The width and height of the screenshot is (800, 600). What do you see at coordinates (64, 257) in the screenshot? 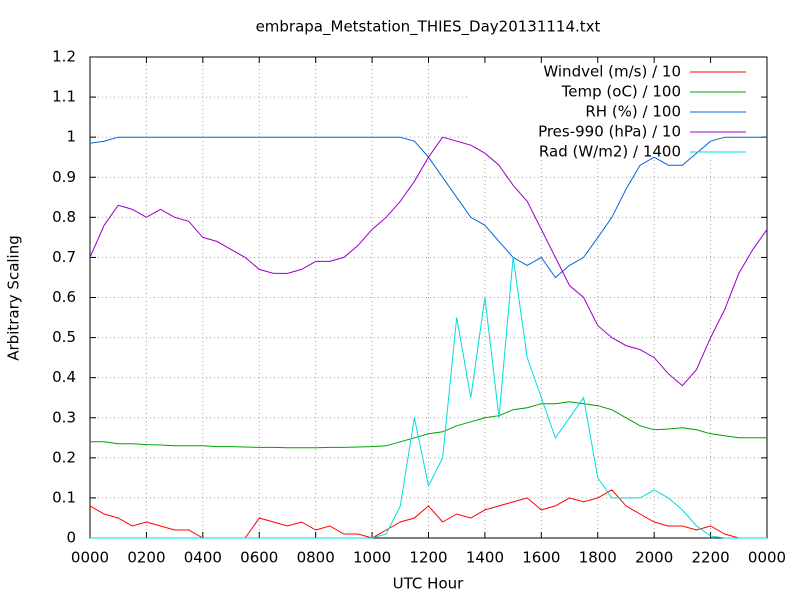
I see `y-tick-label: 0.7` at bounding box center [64, 257].